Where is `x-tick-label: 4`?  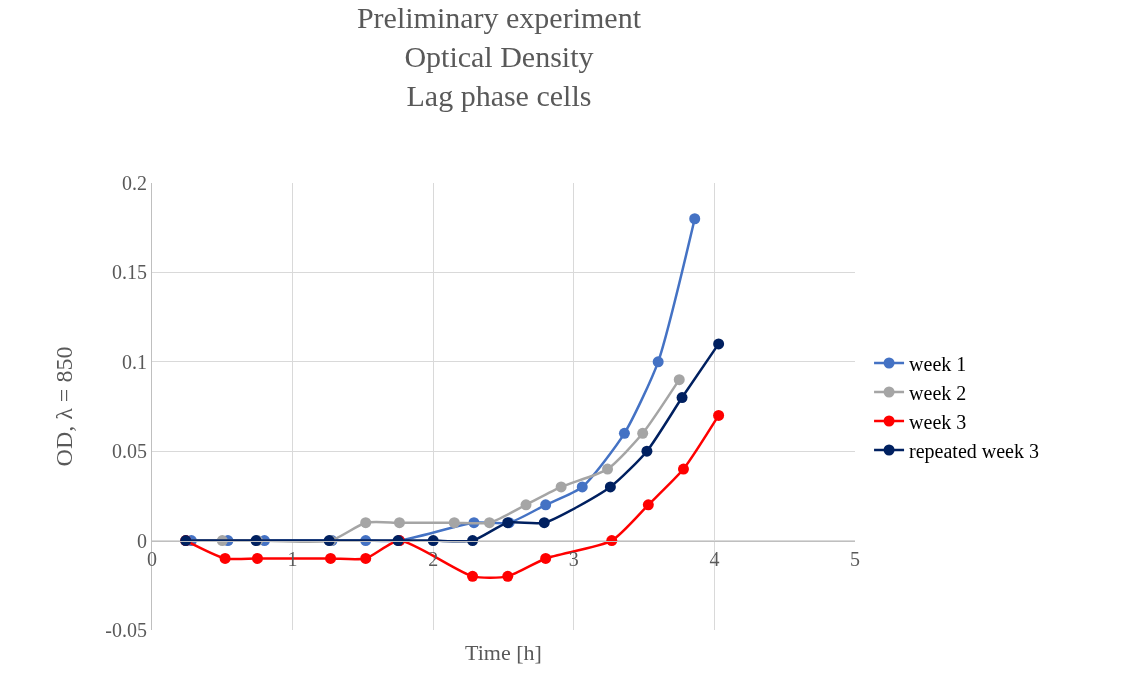 x-tick-label: 4 is located at coordinates (714, 558).